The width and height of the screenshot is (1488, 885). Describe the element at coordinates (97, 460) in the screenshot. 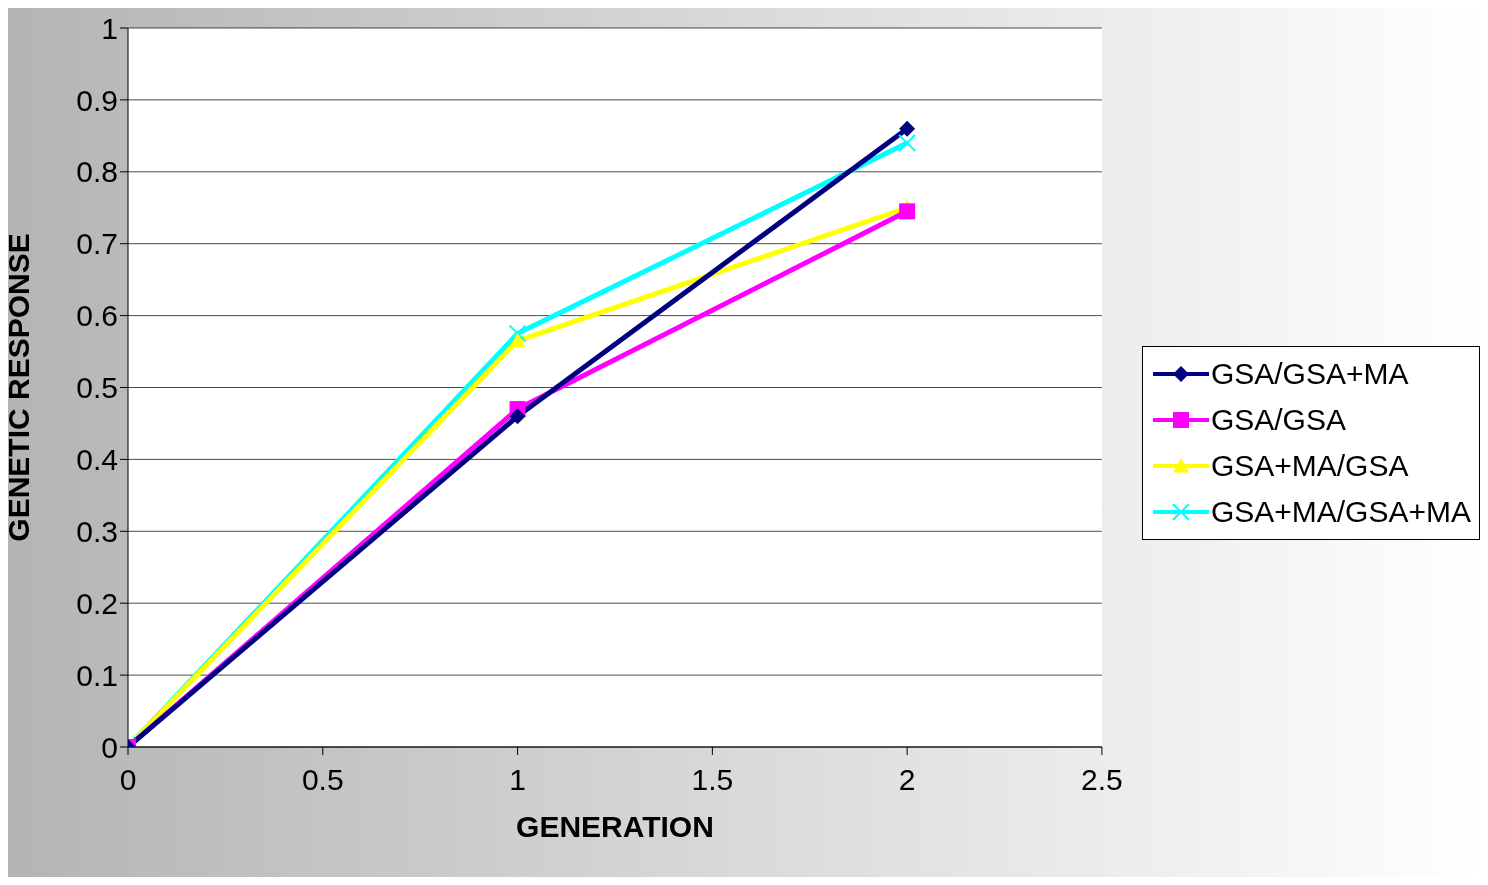

I see `y-tick-label: 0.4` at that location.